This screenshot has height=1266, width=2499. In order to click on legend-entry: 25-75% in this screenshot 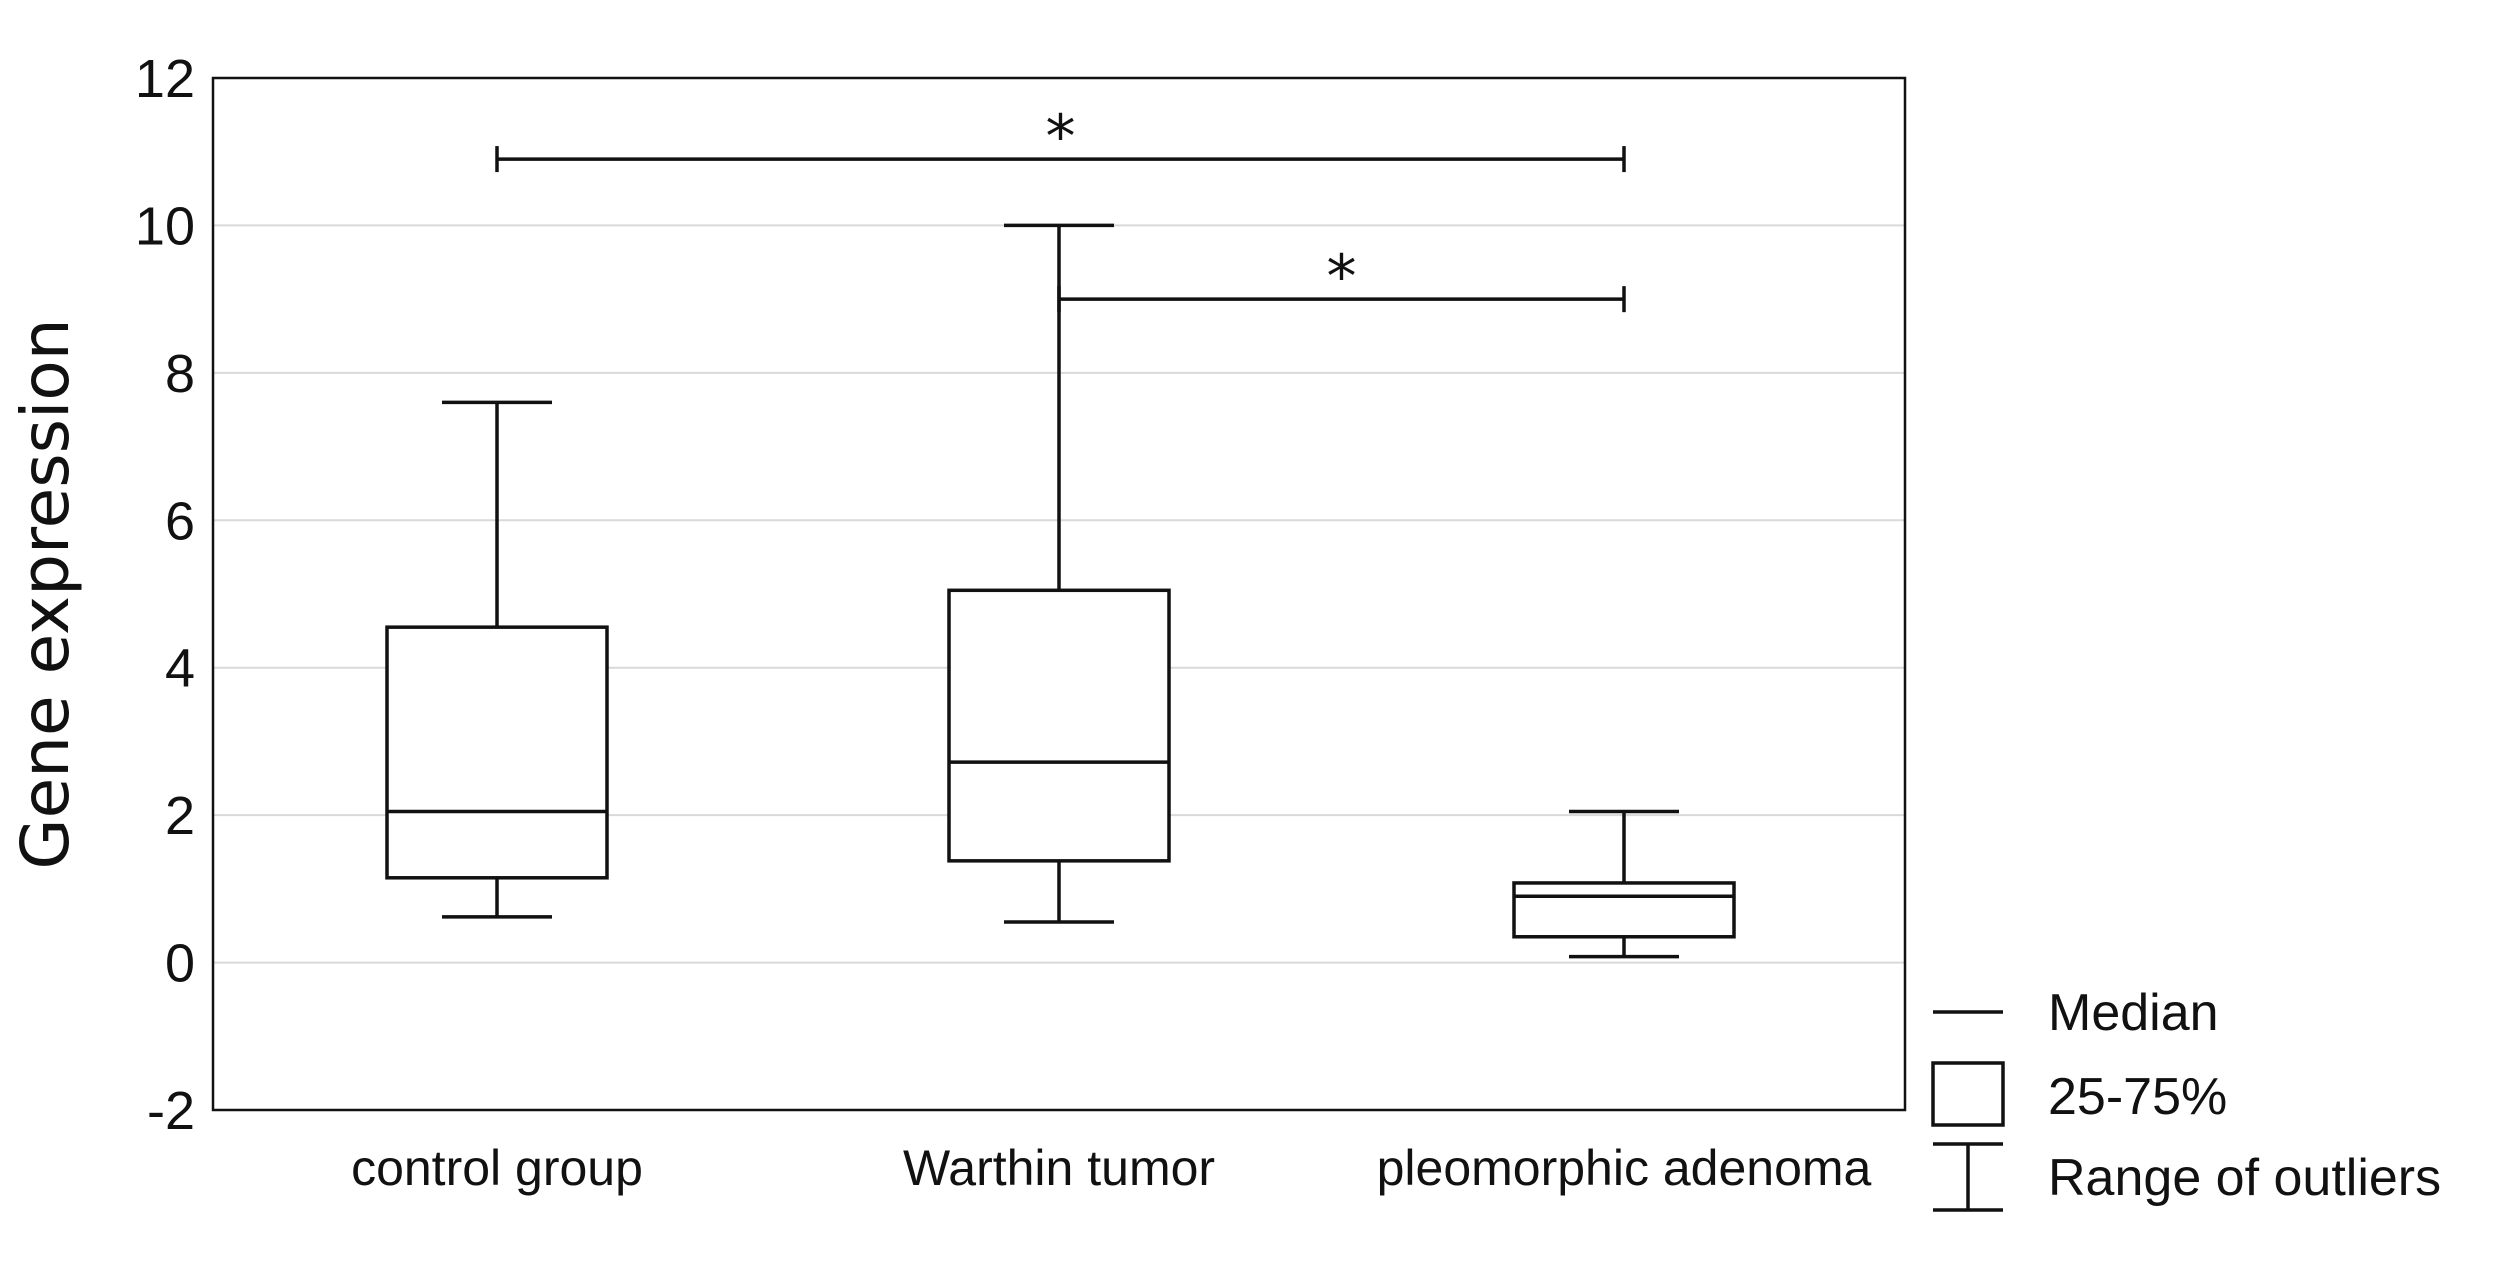, I will do `click(2079, 1094)`.